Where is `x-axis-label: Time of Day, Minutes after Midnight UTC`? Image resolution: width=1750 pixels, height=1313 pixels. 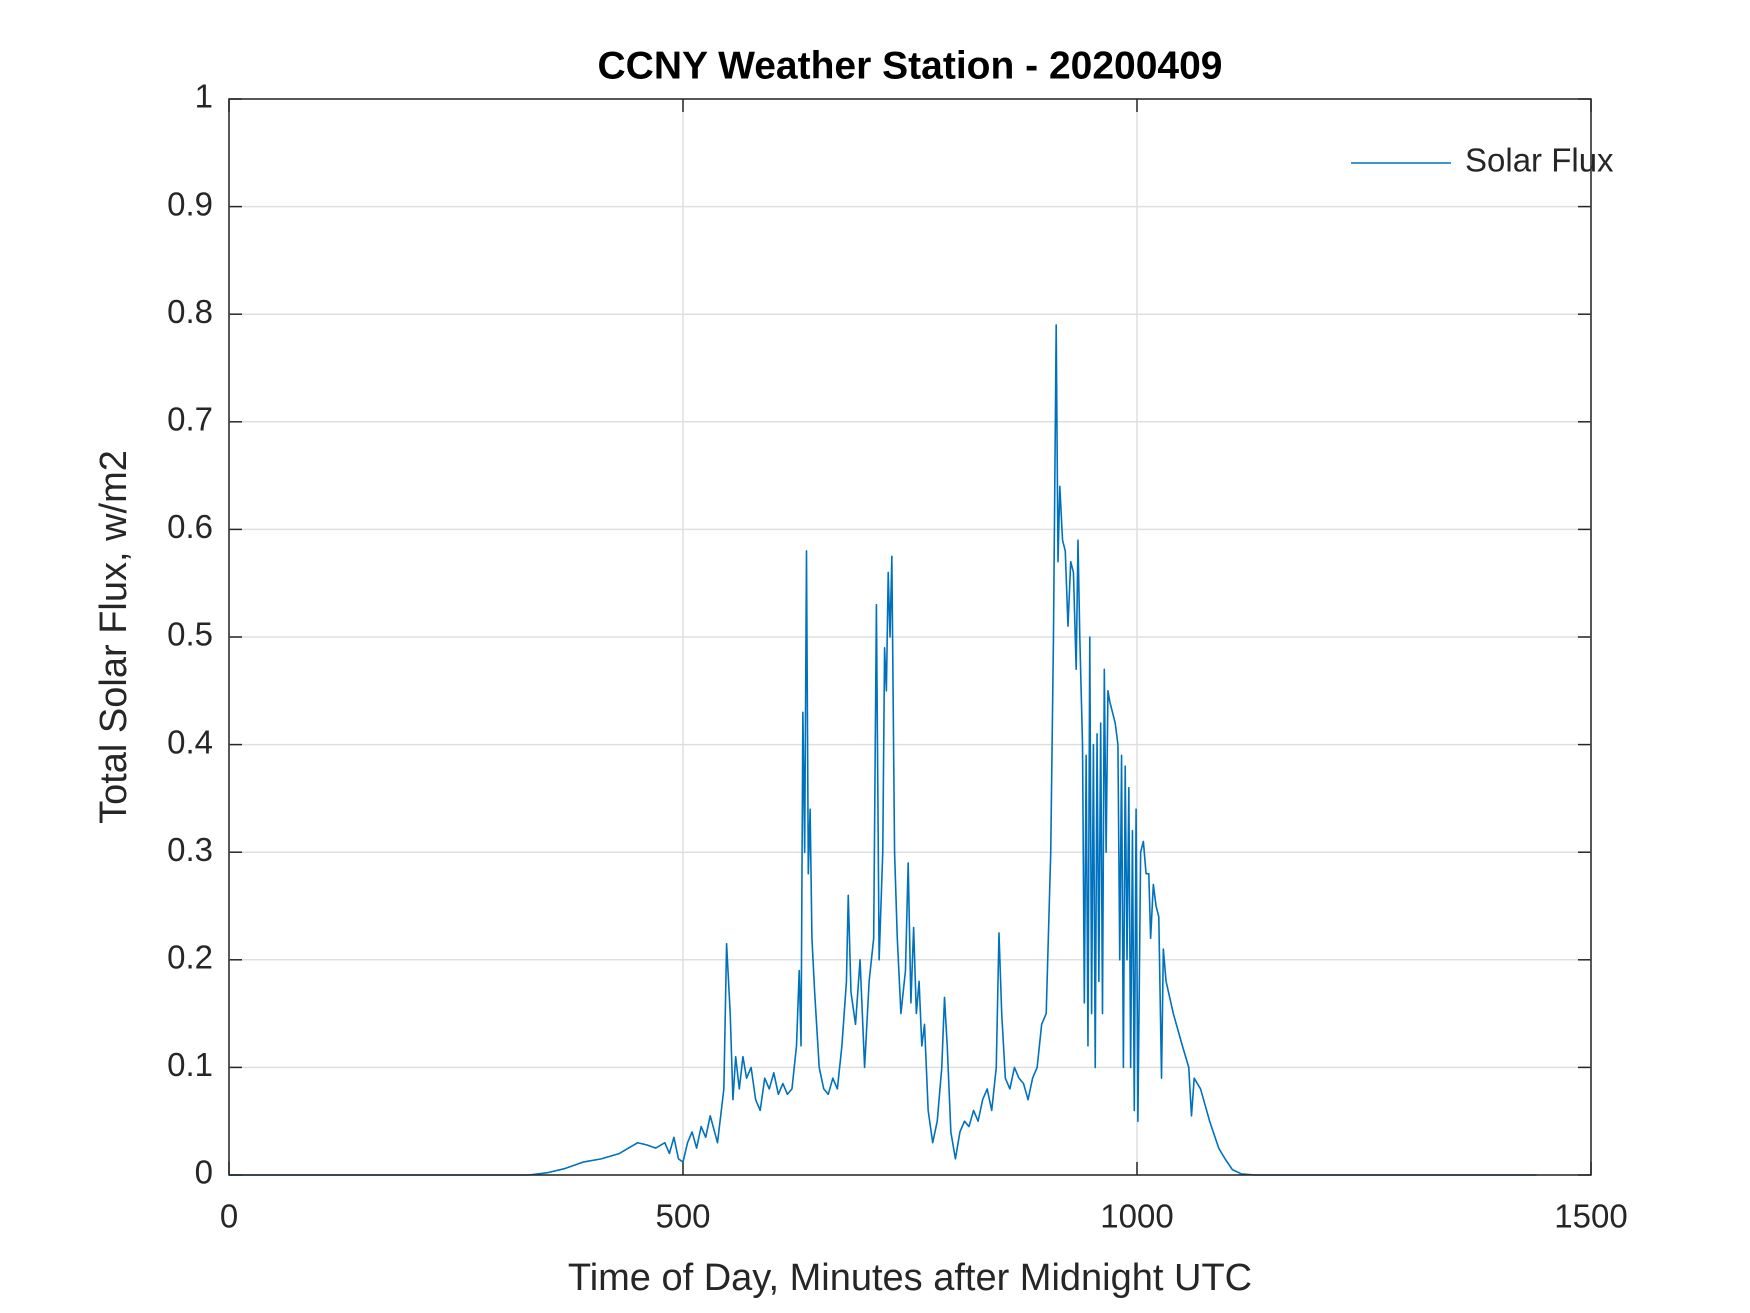 x-axis-label: Time of Day, Minutes after Midnight UTC is located at coordinates (910, 1278).